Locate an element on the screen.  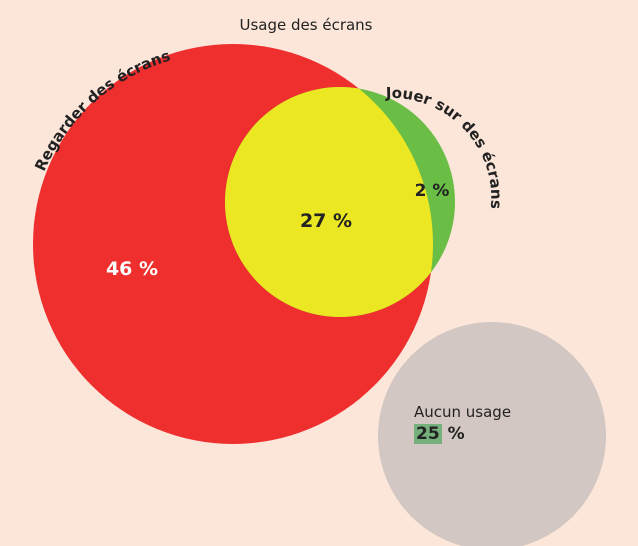
none-label-block: Aucun usage 25 % is located at coordinates (462, 423).